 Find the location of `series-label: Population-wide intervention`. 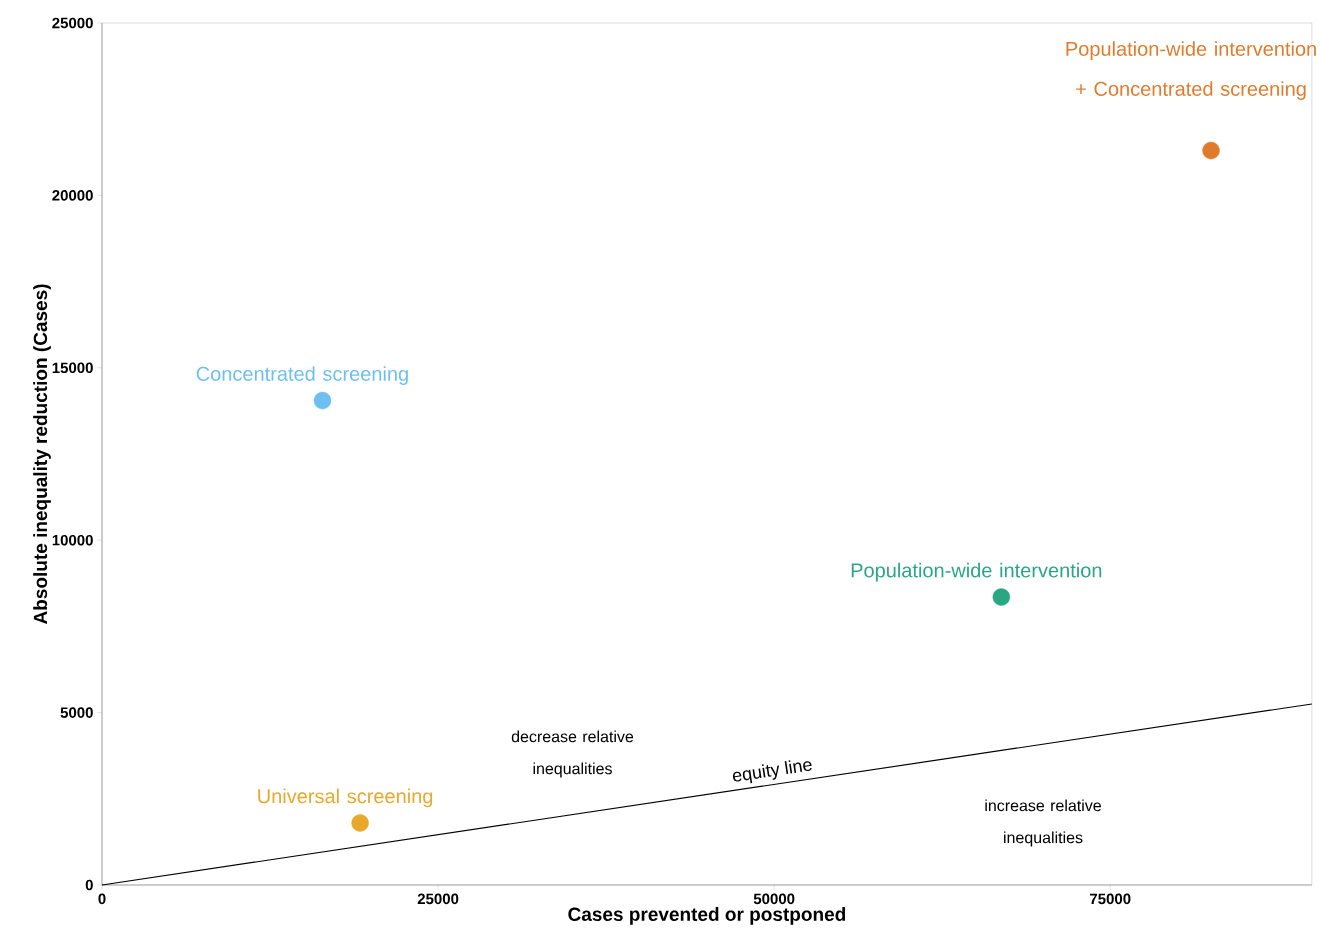

series-label: Population-wide intervention is located at coordinates (976, 572).